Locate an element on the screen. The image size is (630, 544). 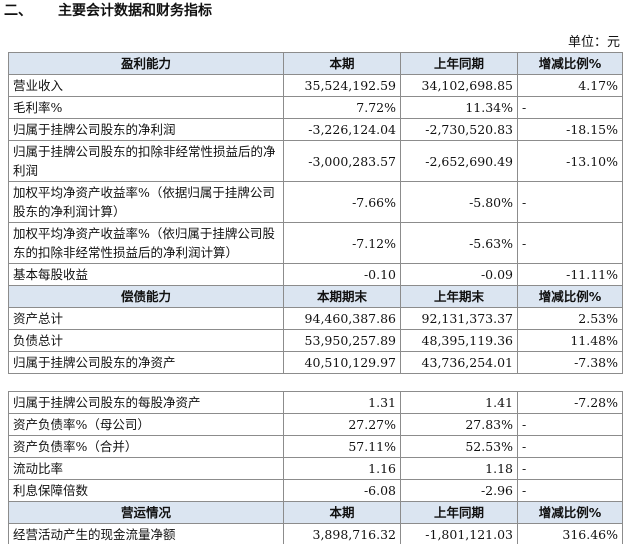
header-row: 偿债能力 本期期末 上年期末 增减比例% is located at coordinates (315, 296).